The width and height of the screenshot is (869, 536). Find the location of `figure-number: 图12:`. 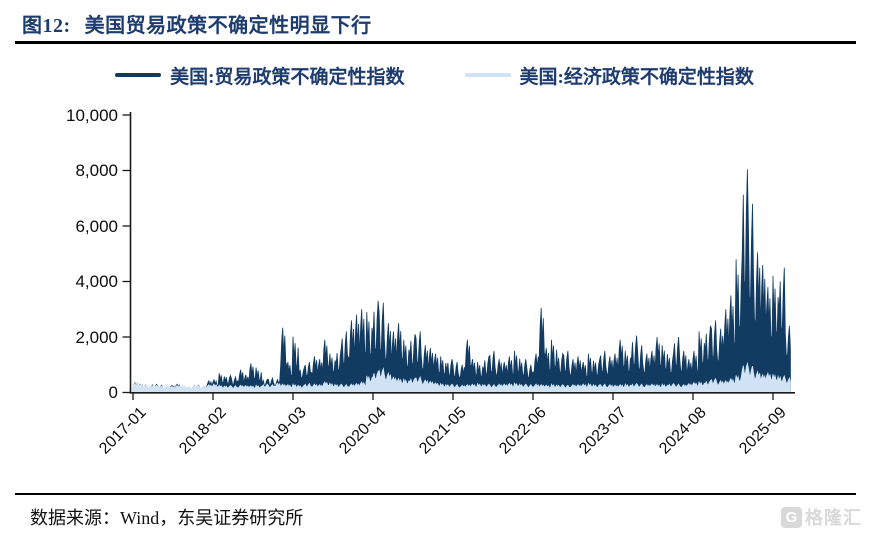

figure-number: 图12: is located at coordinates (46, 26).